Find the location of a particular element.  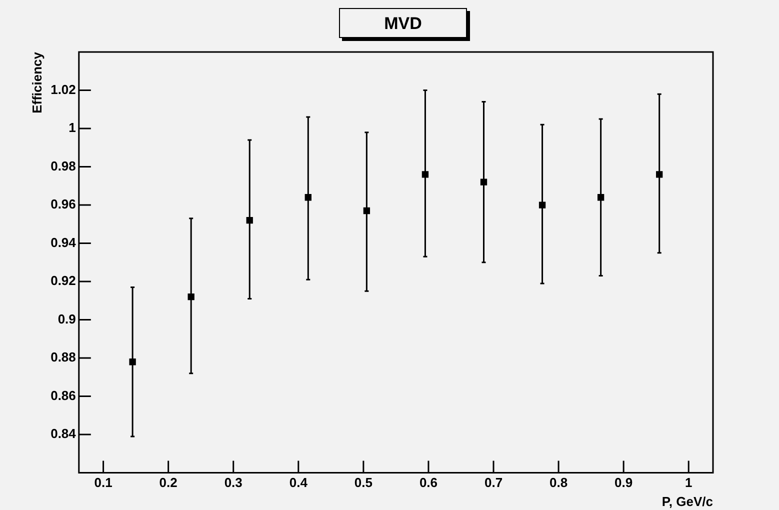

y-tick-label: 0.92 is located at coordinates (63, 280).